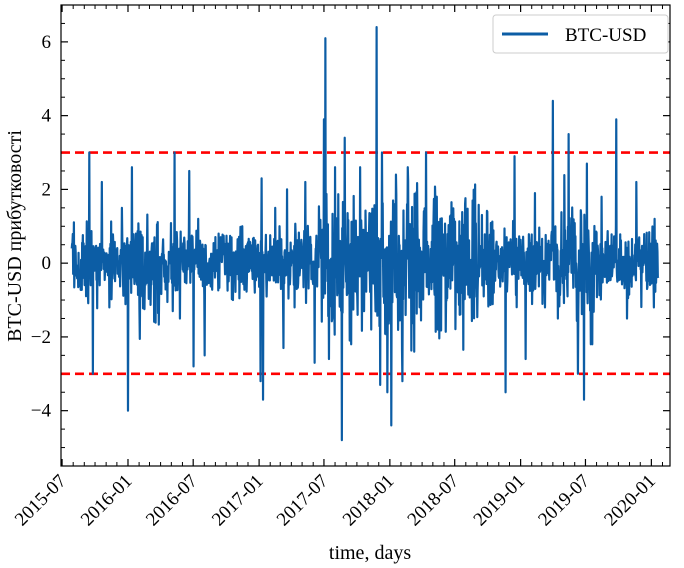  Describe the element at coordinates (369, 501) in the screenshot. I see `x-tick-label: 2018-01` at that location.